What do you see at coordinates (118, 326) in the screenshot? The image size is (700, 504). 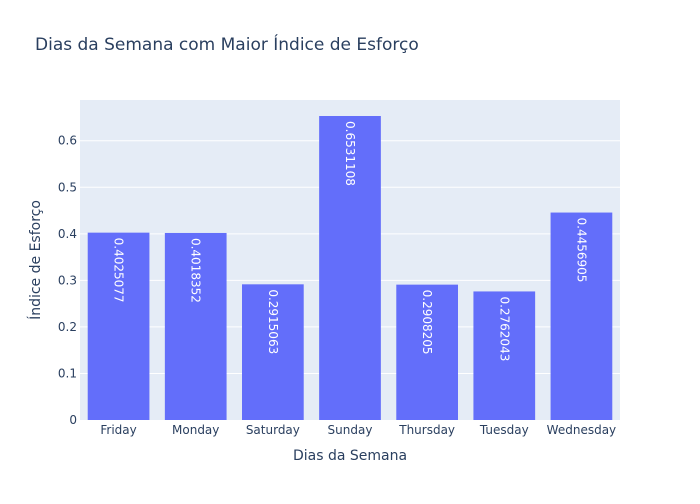 I see `bar-friday` at bounding box center [118, 326].